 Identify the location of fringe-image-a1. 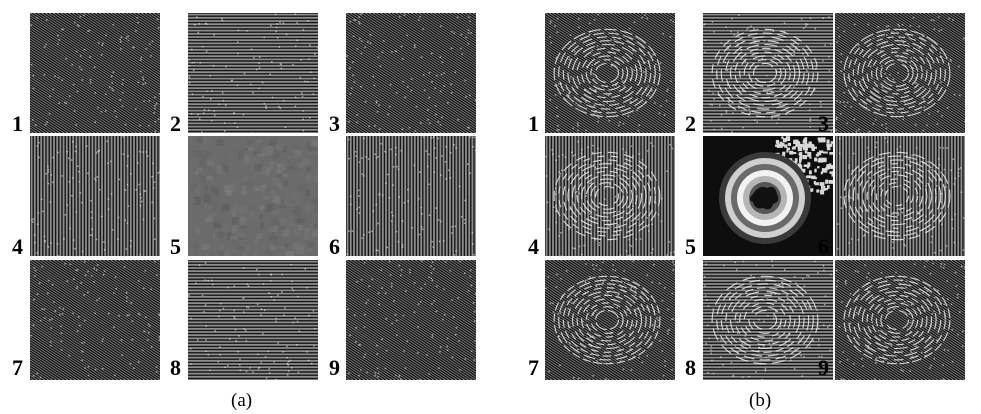
(95, 73).